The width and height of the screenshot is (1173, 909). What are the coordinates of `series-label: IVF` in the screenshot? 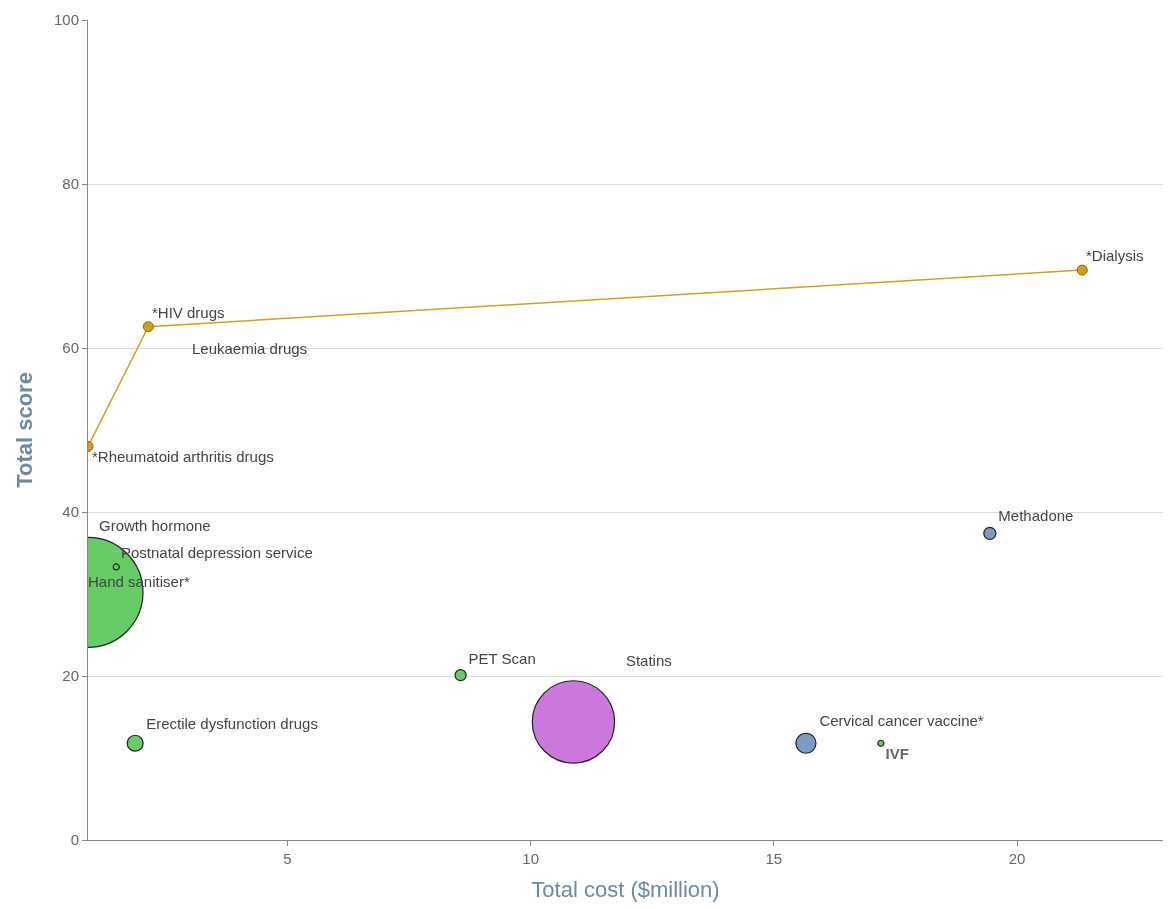 It's located at (897, 754).